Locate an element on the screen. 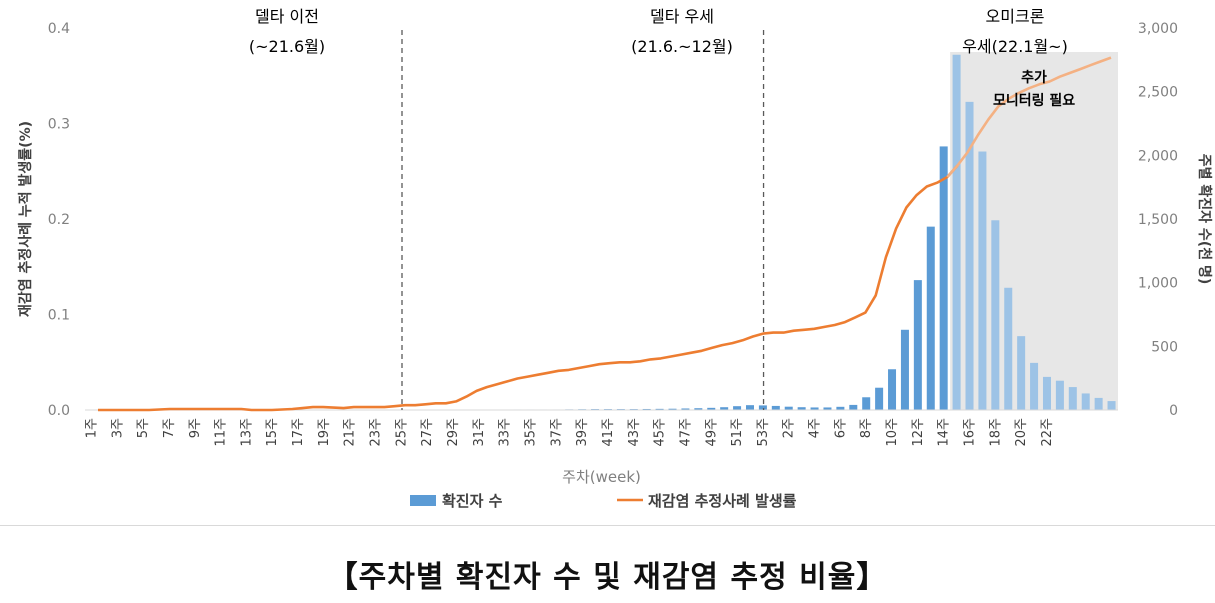  x-tick-label: 27주 is located at coordinates (427, 432).